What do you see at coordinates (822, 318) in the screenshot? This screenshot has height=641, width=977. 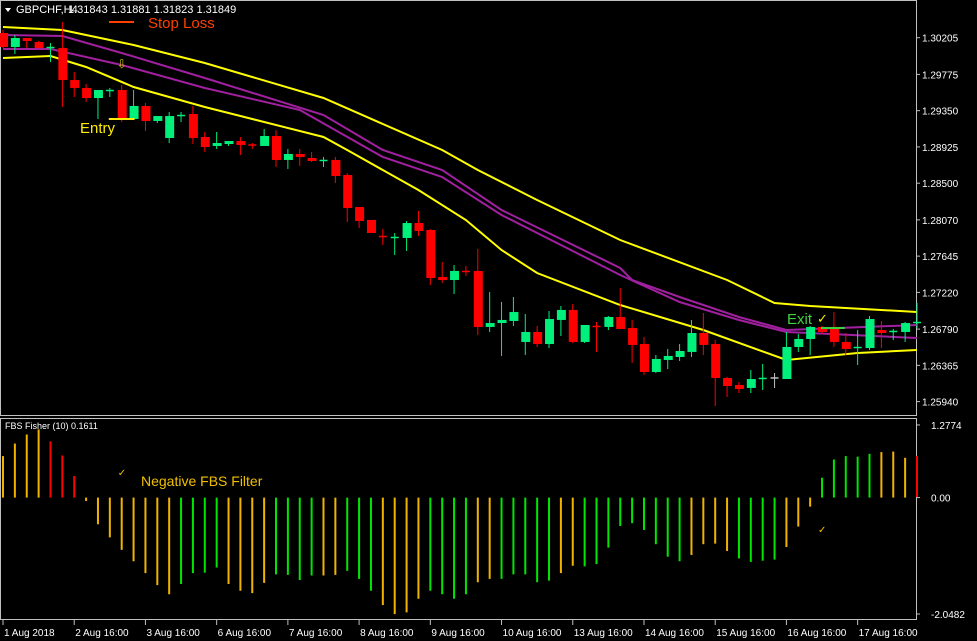 I see `exit-check-icon: ✓` at bounding box center [822, 318].